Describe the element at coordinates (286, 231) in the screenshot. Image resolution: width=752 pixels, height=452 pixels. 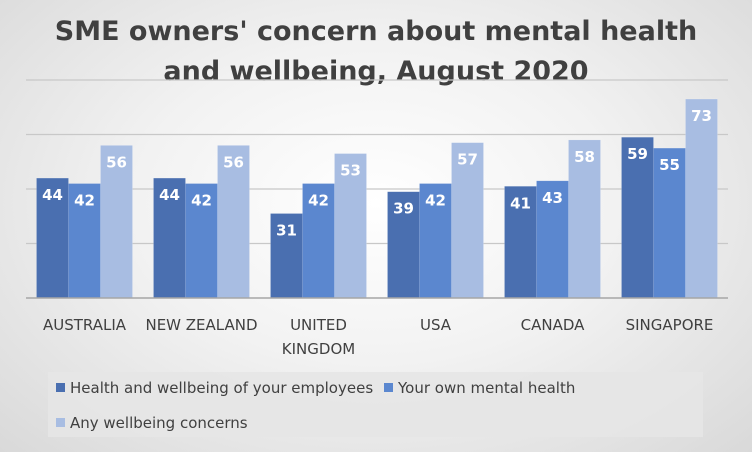
I see `data-label: 31` at that location.